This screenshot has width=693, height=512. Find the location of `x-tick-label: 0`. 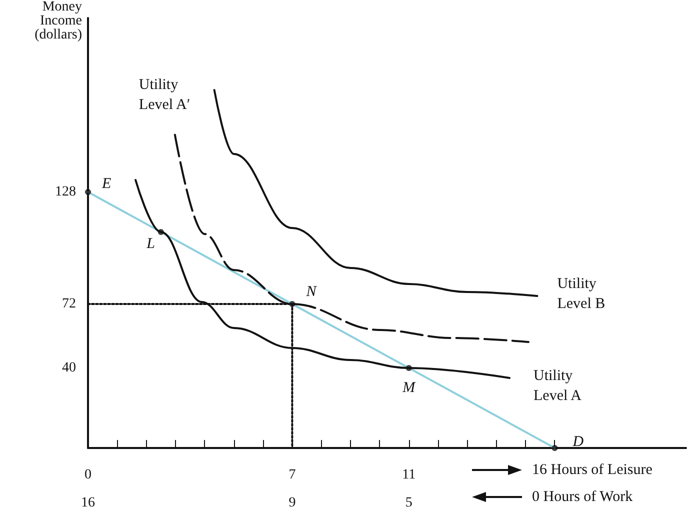

x-tick-label: 0 is located at coordinates (88, 475).